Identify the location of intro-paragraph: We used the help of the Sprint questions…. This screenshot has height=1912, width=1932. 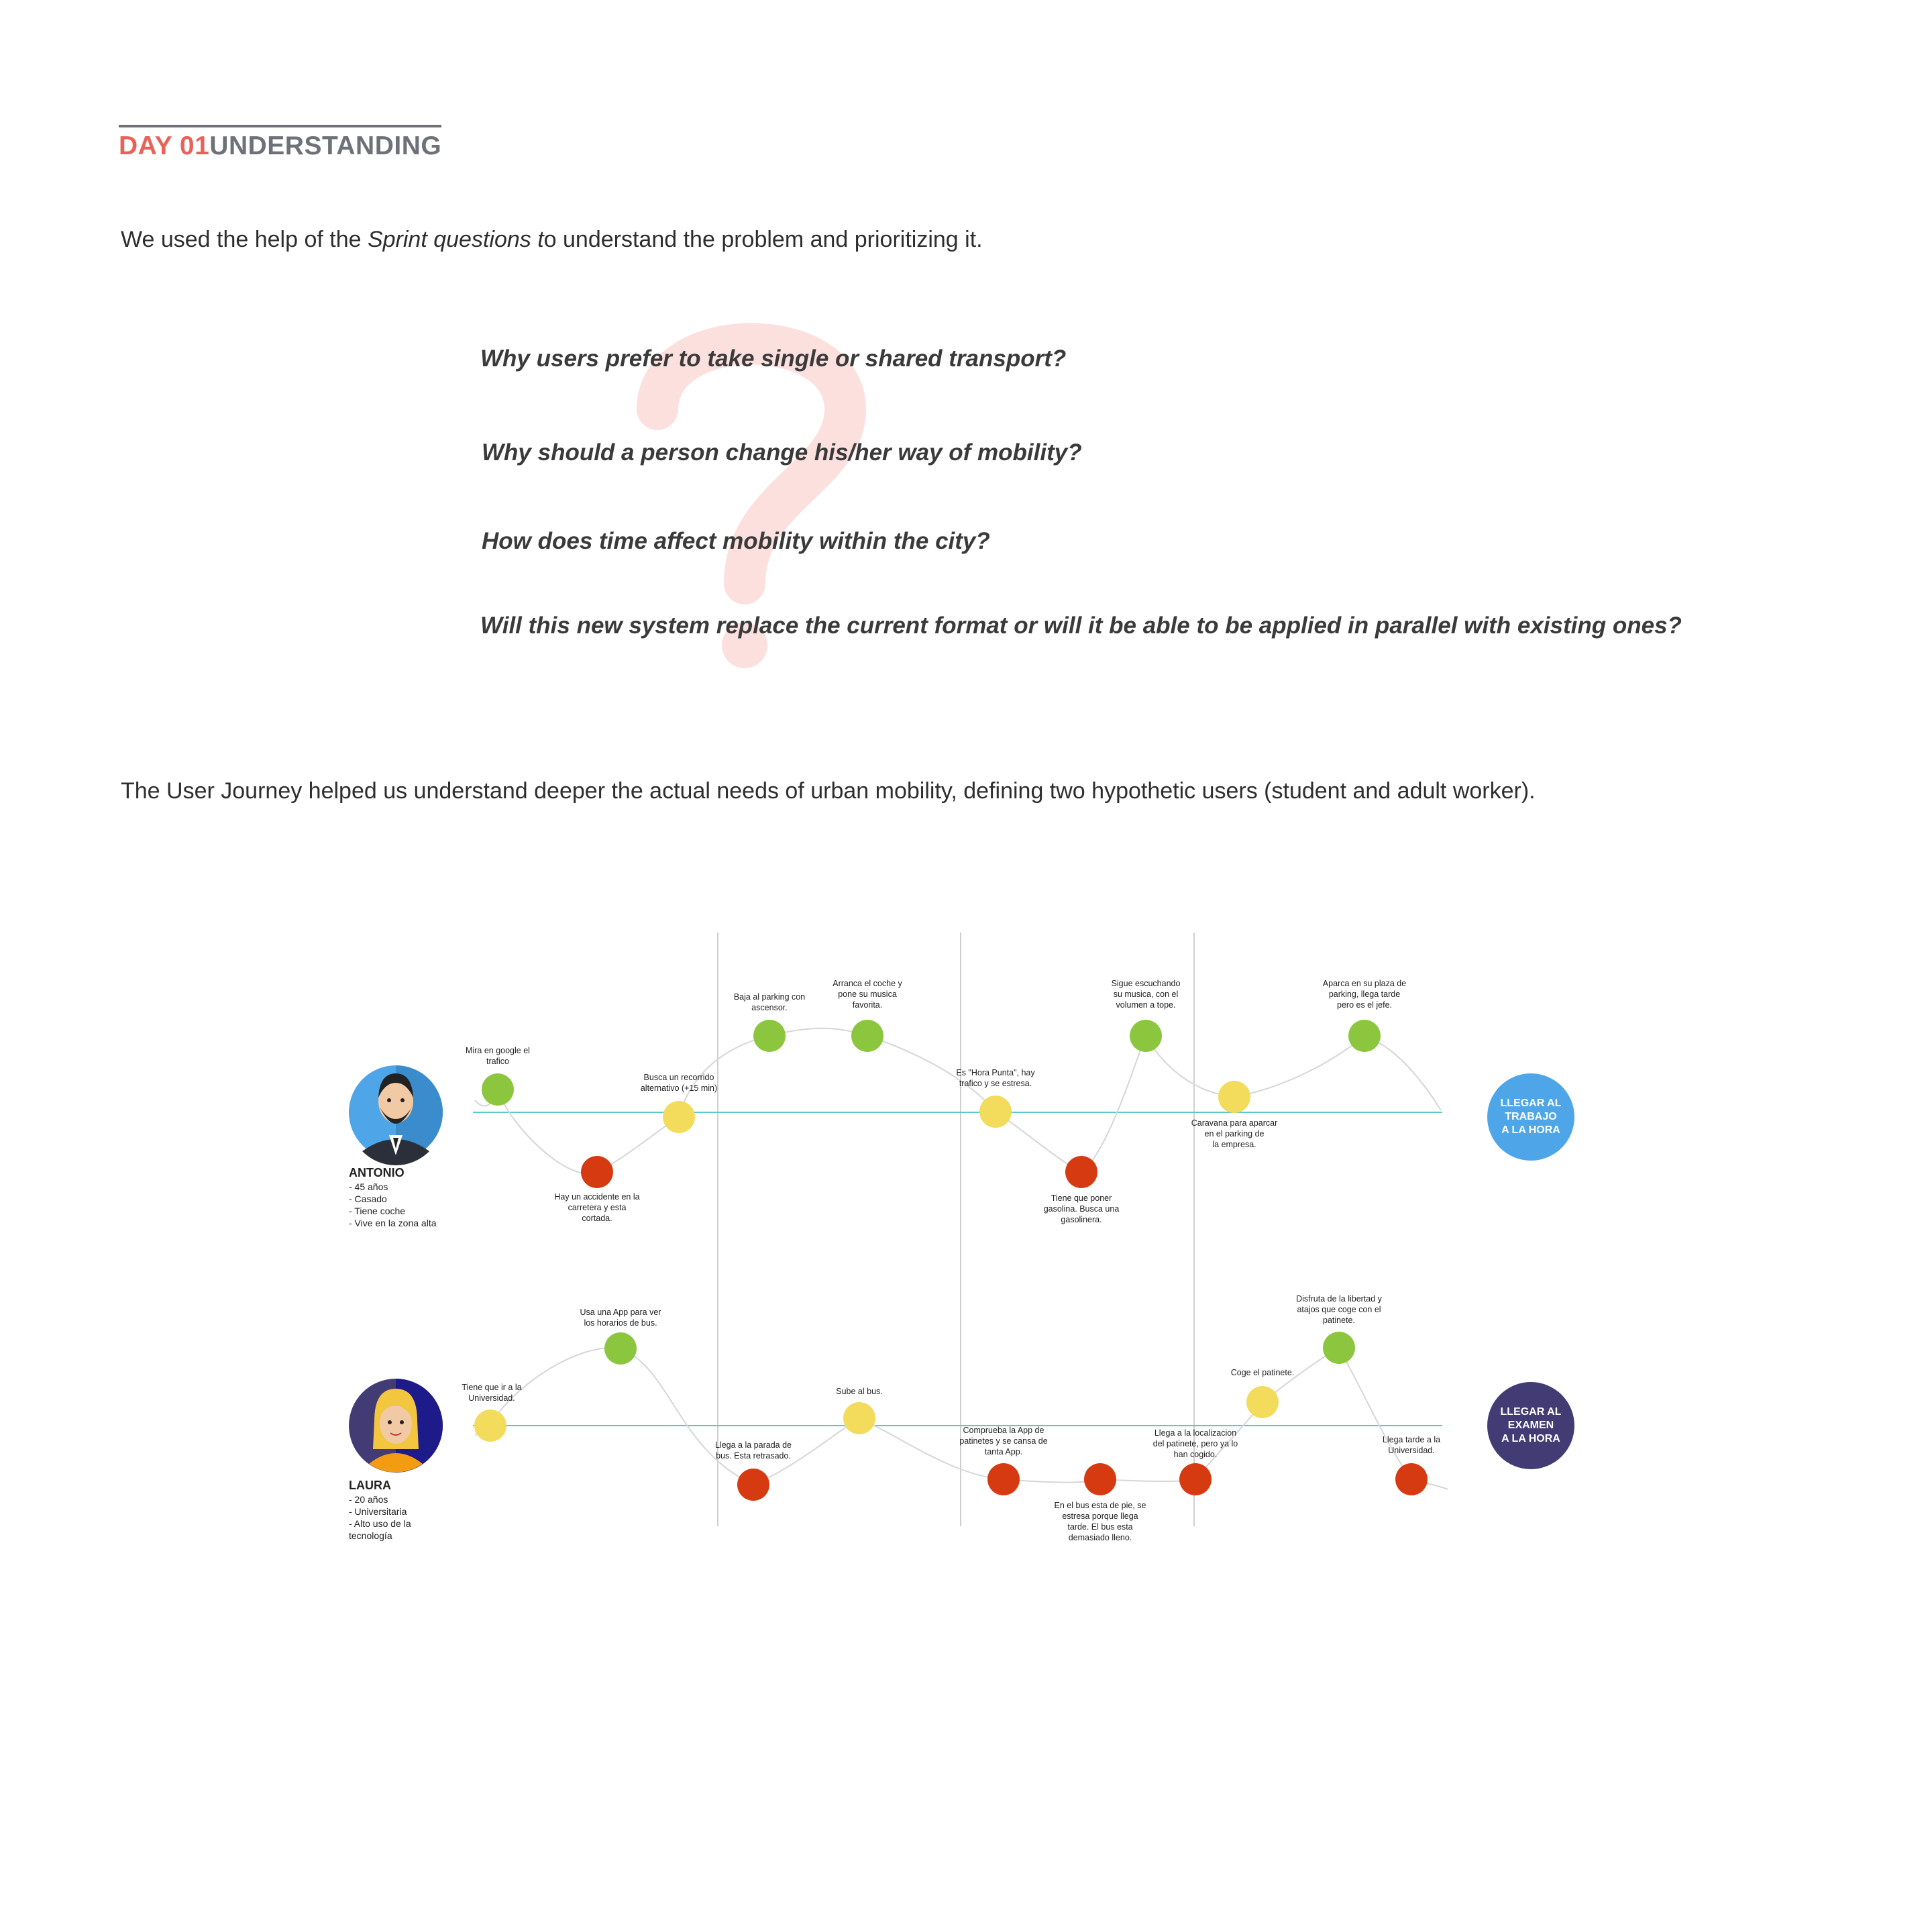
(552, 240).